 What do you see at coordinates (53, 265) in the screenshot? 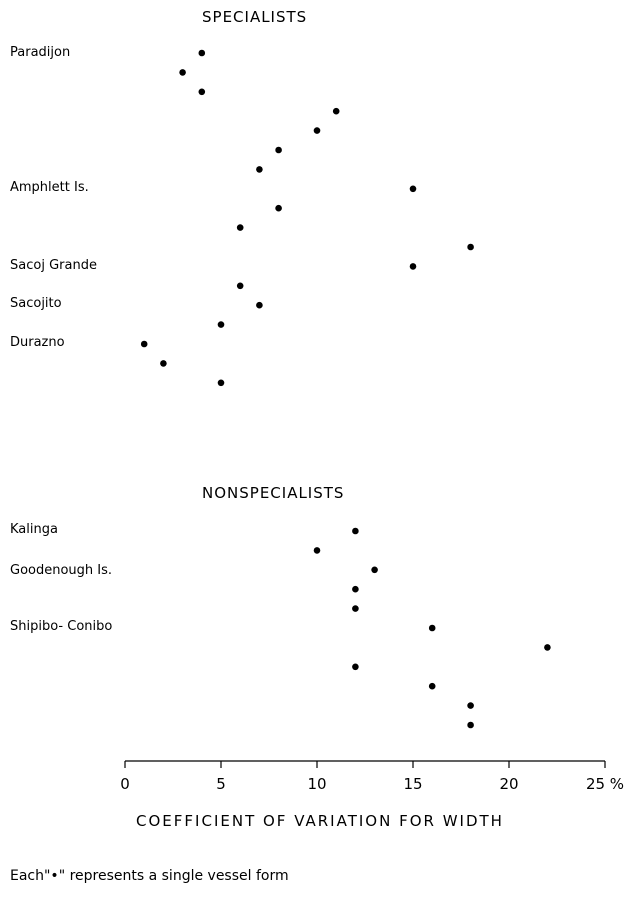
I see `label-sacoj-grande: Sacoj Grande` at bounding box center [53, 265].